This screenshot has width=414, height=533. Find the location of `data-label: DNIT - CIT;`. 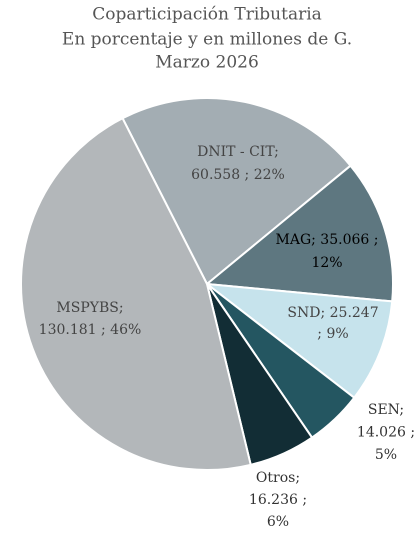

data-label: DNIT - CIT; is located at coordinates (238, 152).